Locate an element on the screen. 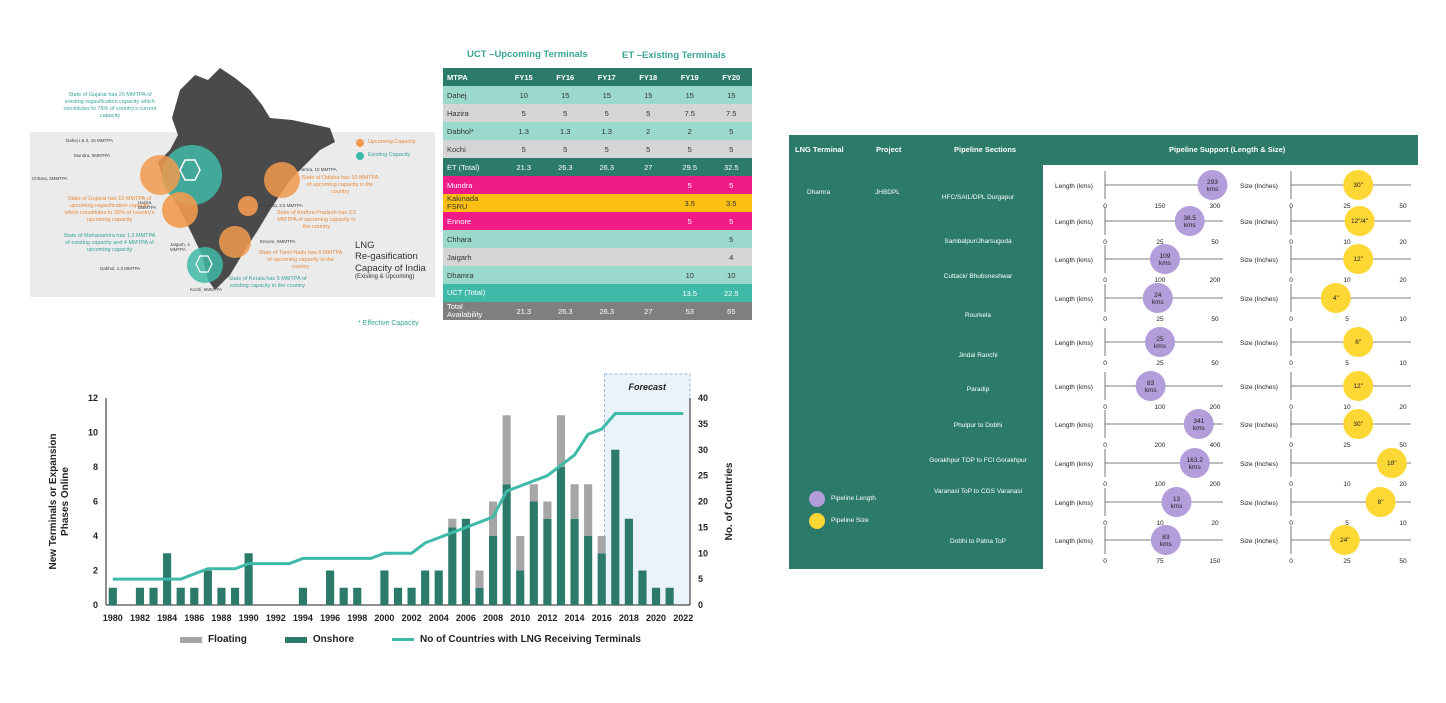 This screenshot has width=1446, height=703. terminal-name-cell: Dahej is located at coordinates (473, 95).